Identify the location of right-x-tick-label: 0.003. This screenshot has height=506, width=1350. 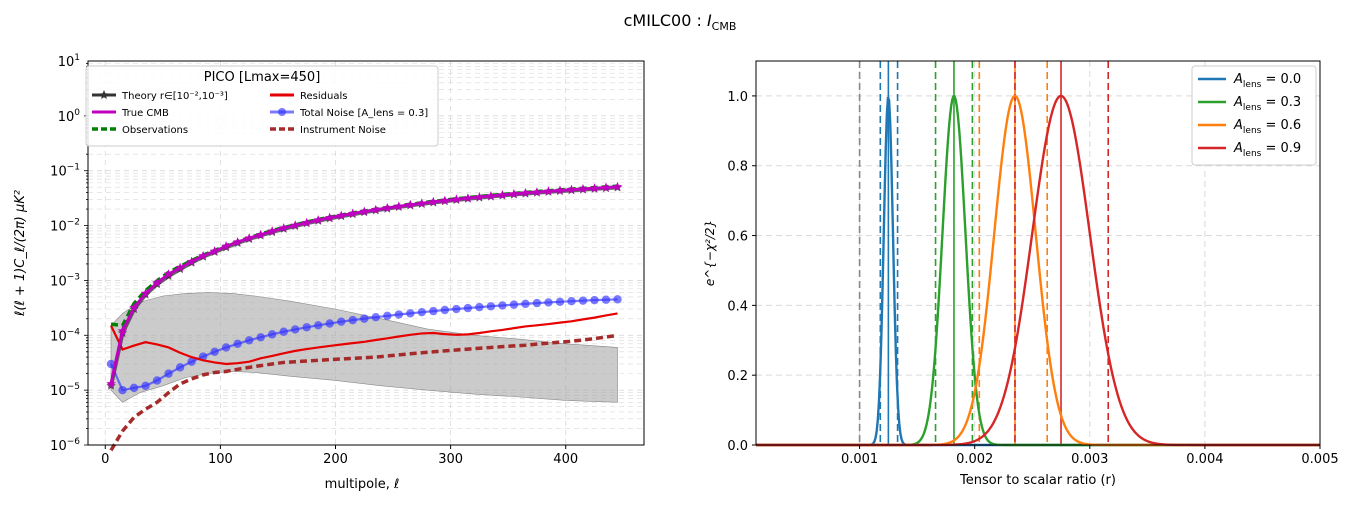
(1089, 459).